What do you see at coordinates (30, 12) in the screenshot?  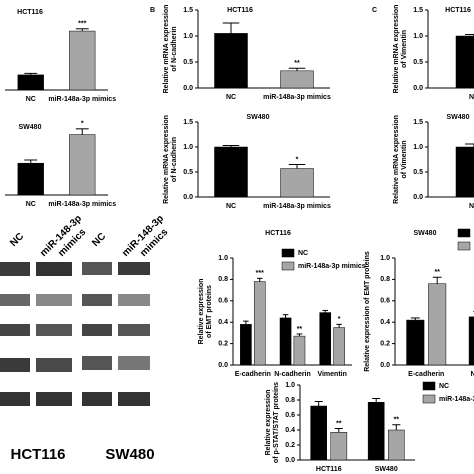 I see `chart-title: HCT116` at bounding box center [30, 12].